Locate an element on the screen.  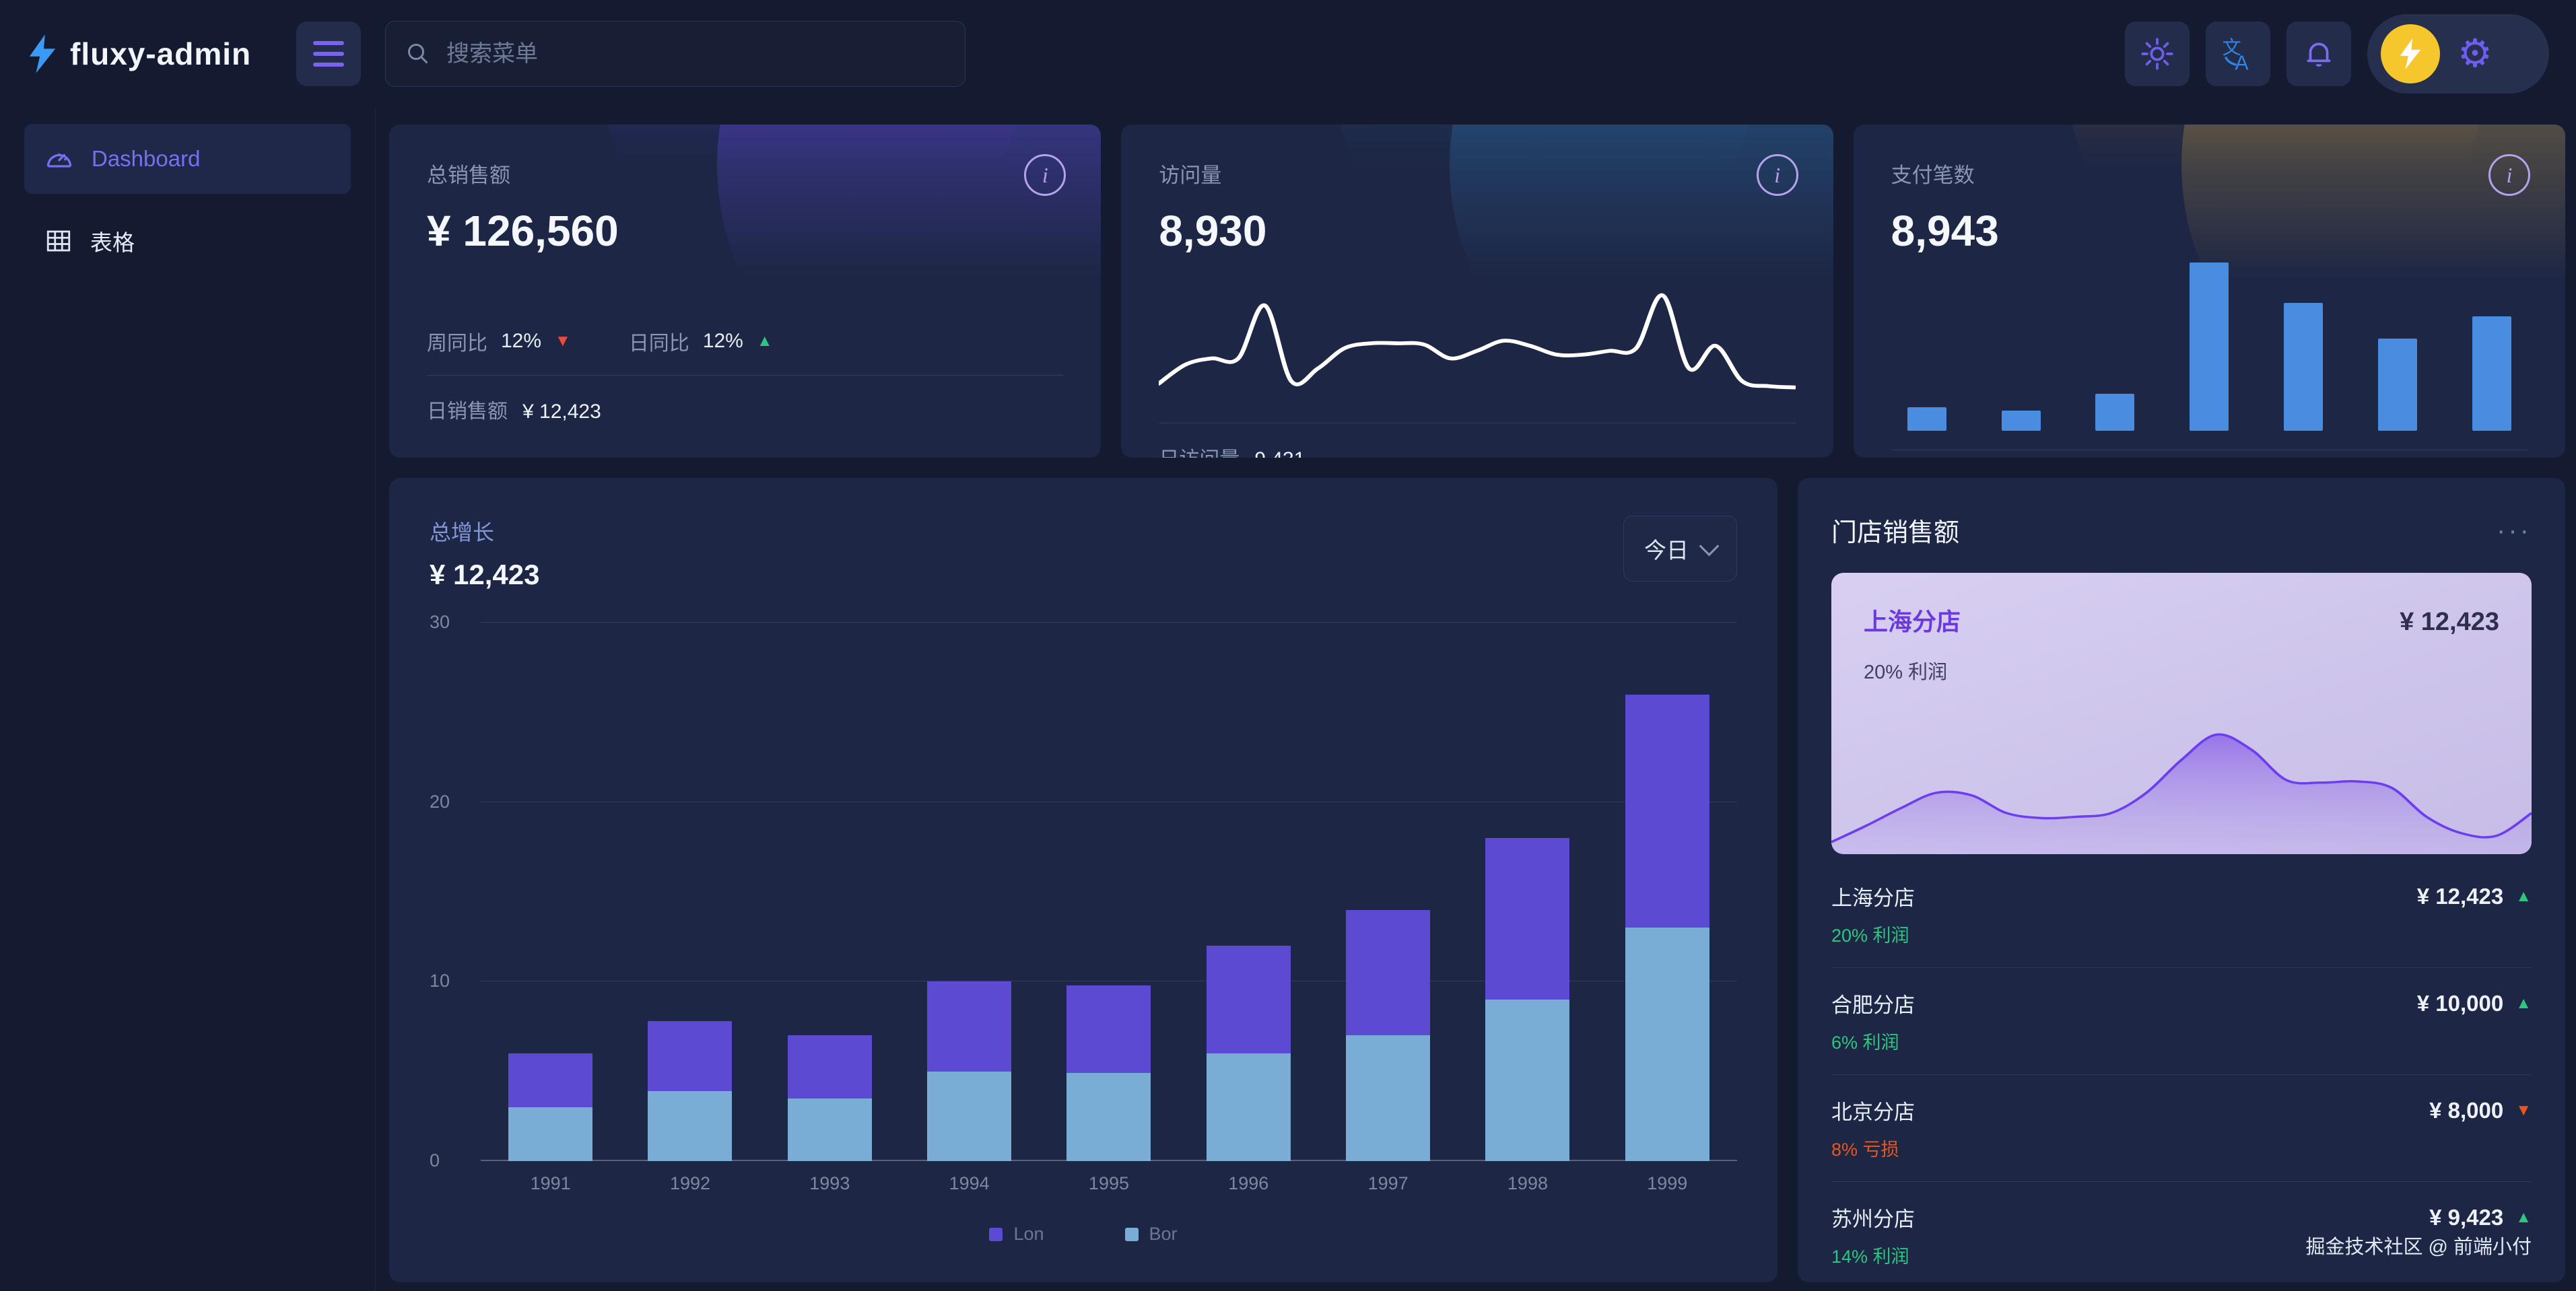
theme-light-button is located at coordinates (2157, 54).